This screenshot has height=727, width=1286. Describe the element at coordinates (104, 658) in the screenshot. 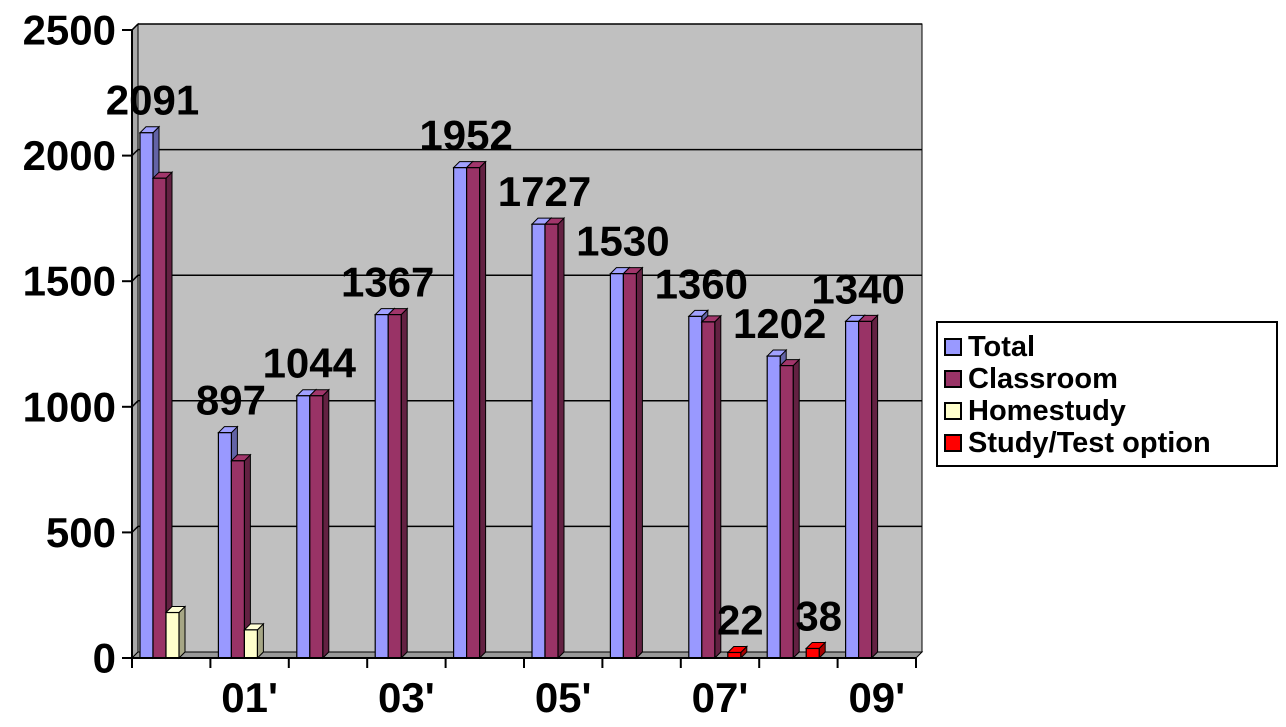

I see `y-tick-label-0: 0` at that location.